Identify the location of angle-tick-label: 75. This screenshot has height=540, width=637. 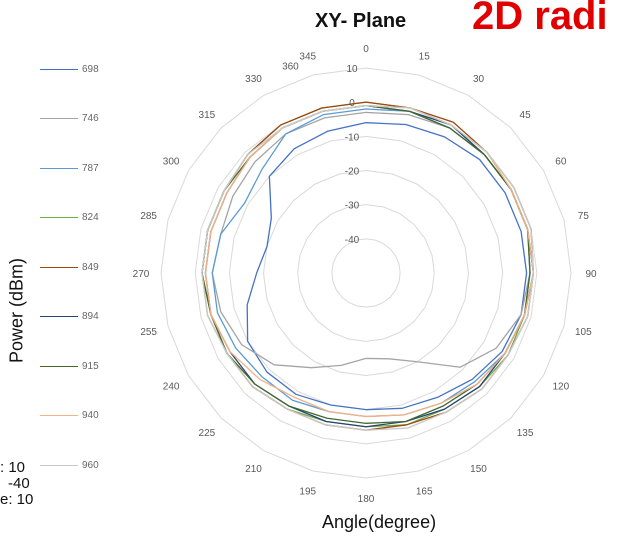
(584, 216).